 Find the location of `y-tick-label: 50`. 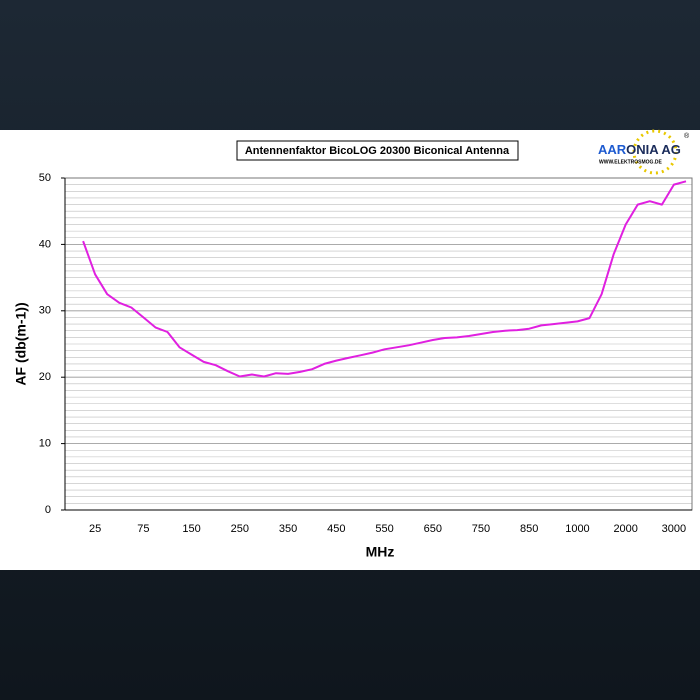

y-tick-label: 50 is located at coordinates (45, 178).